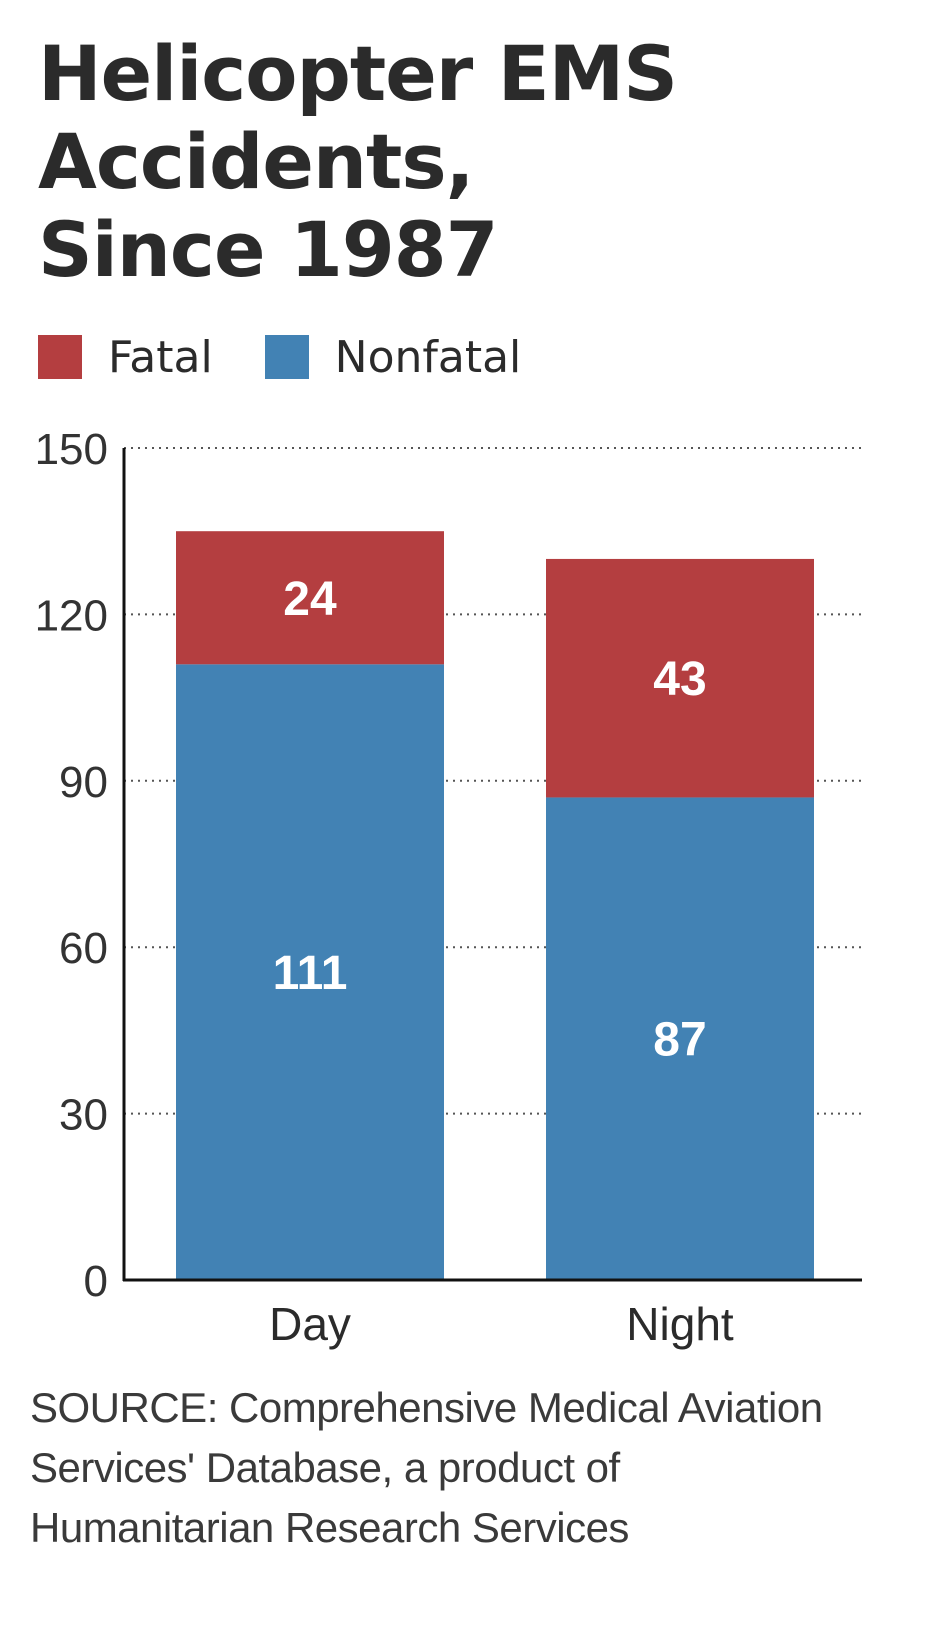 The width and height of the screenshot is (948, 1649). I want to click on y-tick-label-90: 90, so click(83, 782).